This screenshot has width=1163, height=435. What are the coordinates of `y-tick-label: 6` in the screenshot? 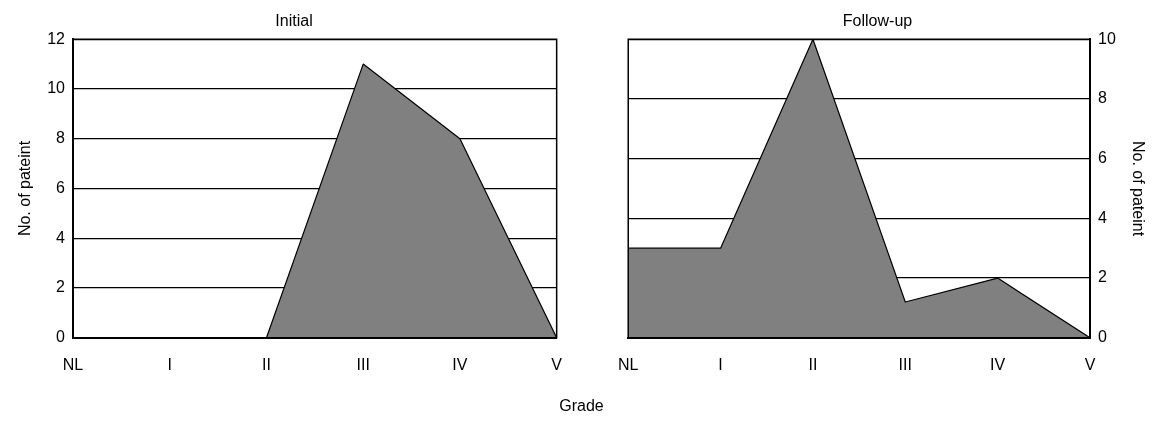 It's located at (61, 187).